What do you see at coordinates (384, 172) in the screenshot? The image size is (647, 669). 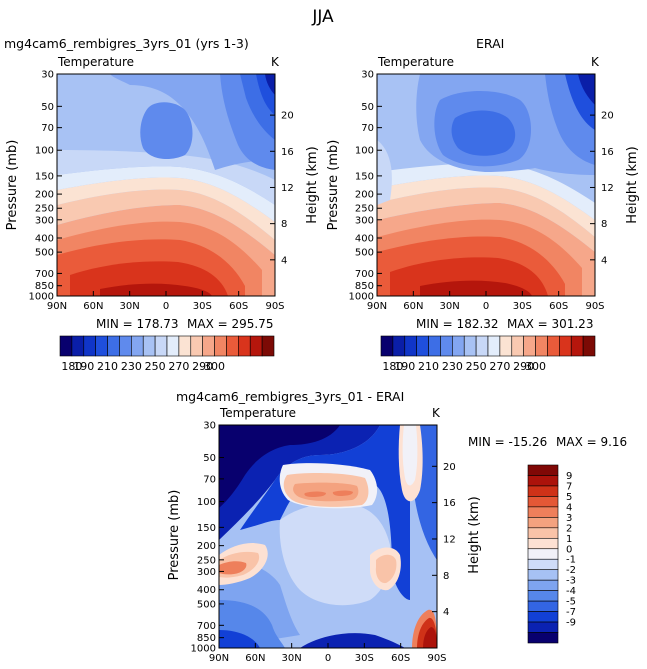 I see `obs-band-low-lat` at bounding box center [384, 172].